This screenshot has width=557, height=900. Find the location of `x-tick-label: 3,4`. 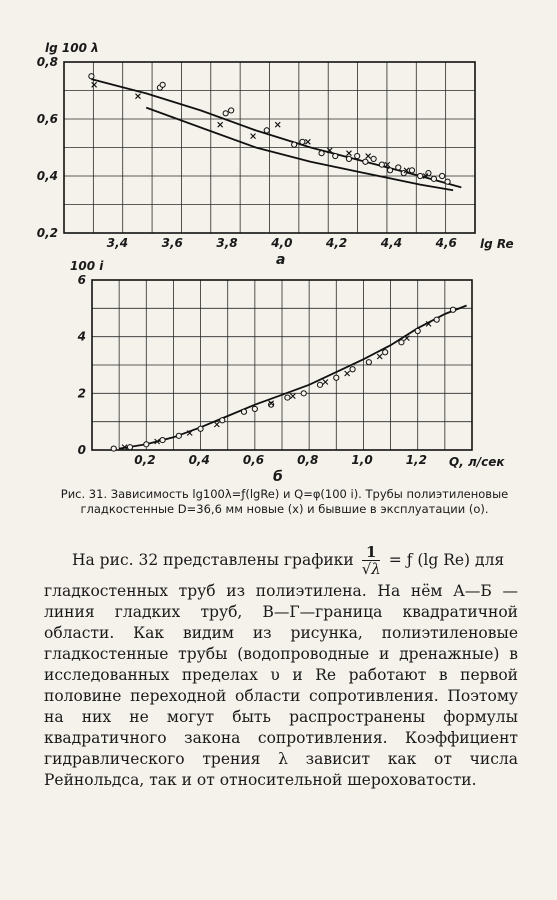

x-tick-label: 3,4 is located at coordinates (117, 243).